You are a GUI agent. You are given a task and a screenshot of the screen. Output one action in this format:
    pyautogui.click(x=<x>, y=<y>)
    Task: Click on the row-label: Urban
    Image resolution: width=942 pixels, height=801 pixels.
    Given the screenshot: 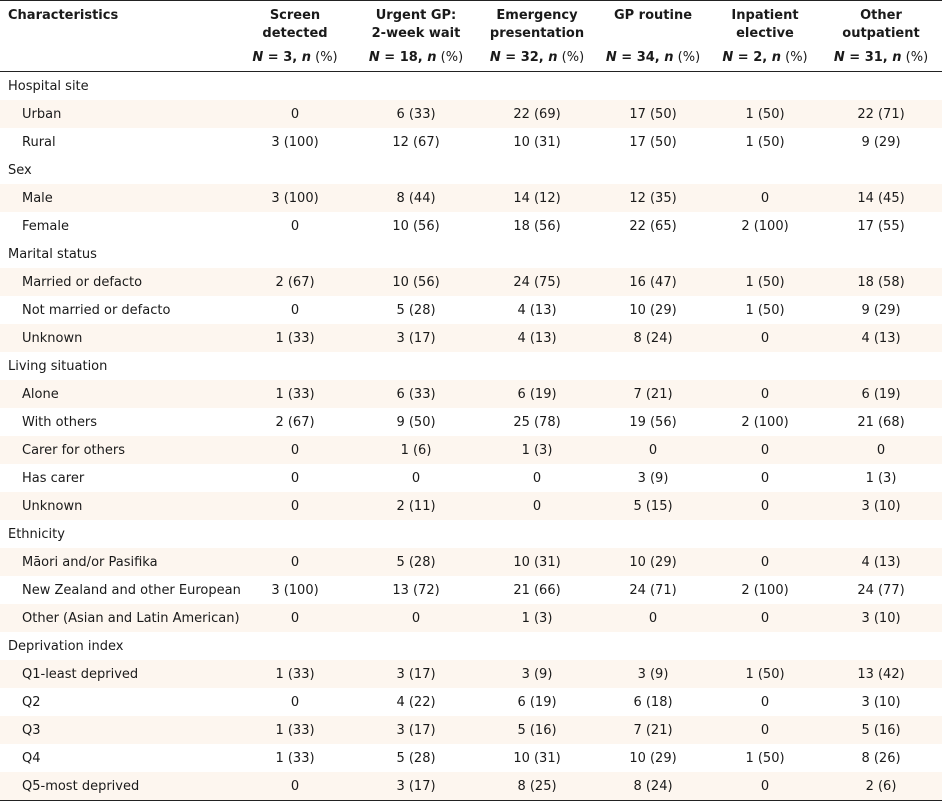 What is the action you would take?
    pyautogui.click(x=118, y=114)
    